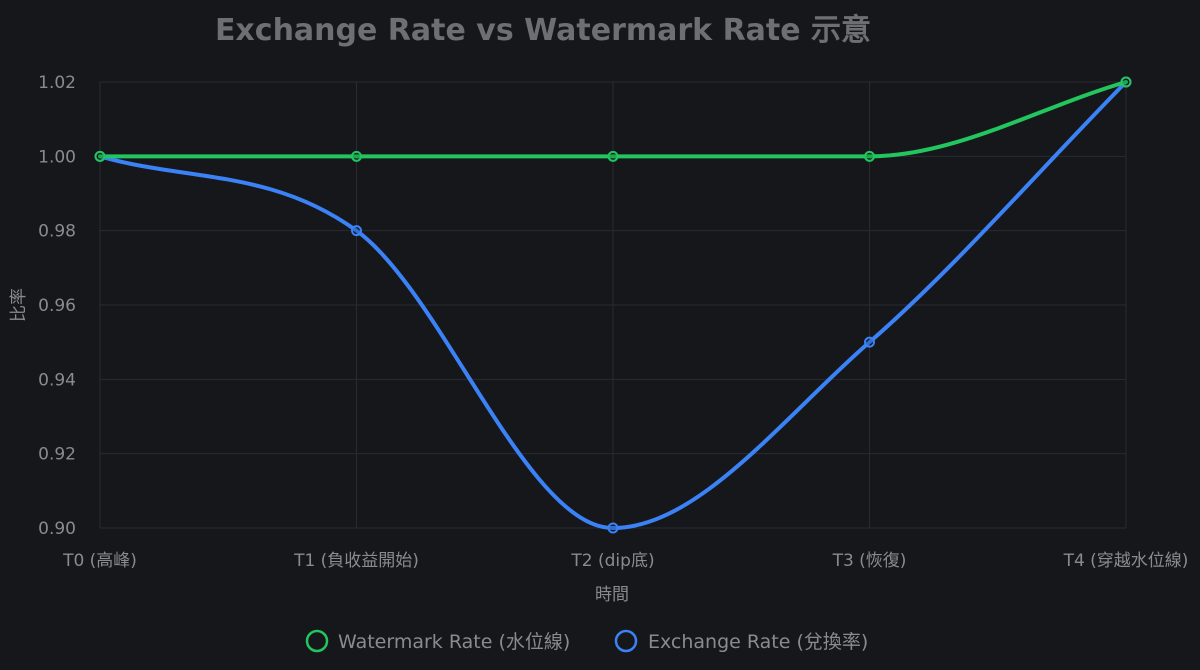 This screenshot has width=1200, height=670. What do you see at coordinates (543, 30) in the screenshot?
I see `chart-title: Exchange Rate vs Watermark Rate 示意` at bounding box center [543, 30].